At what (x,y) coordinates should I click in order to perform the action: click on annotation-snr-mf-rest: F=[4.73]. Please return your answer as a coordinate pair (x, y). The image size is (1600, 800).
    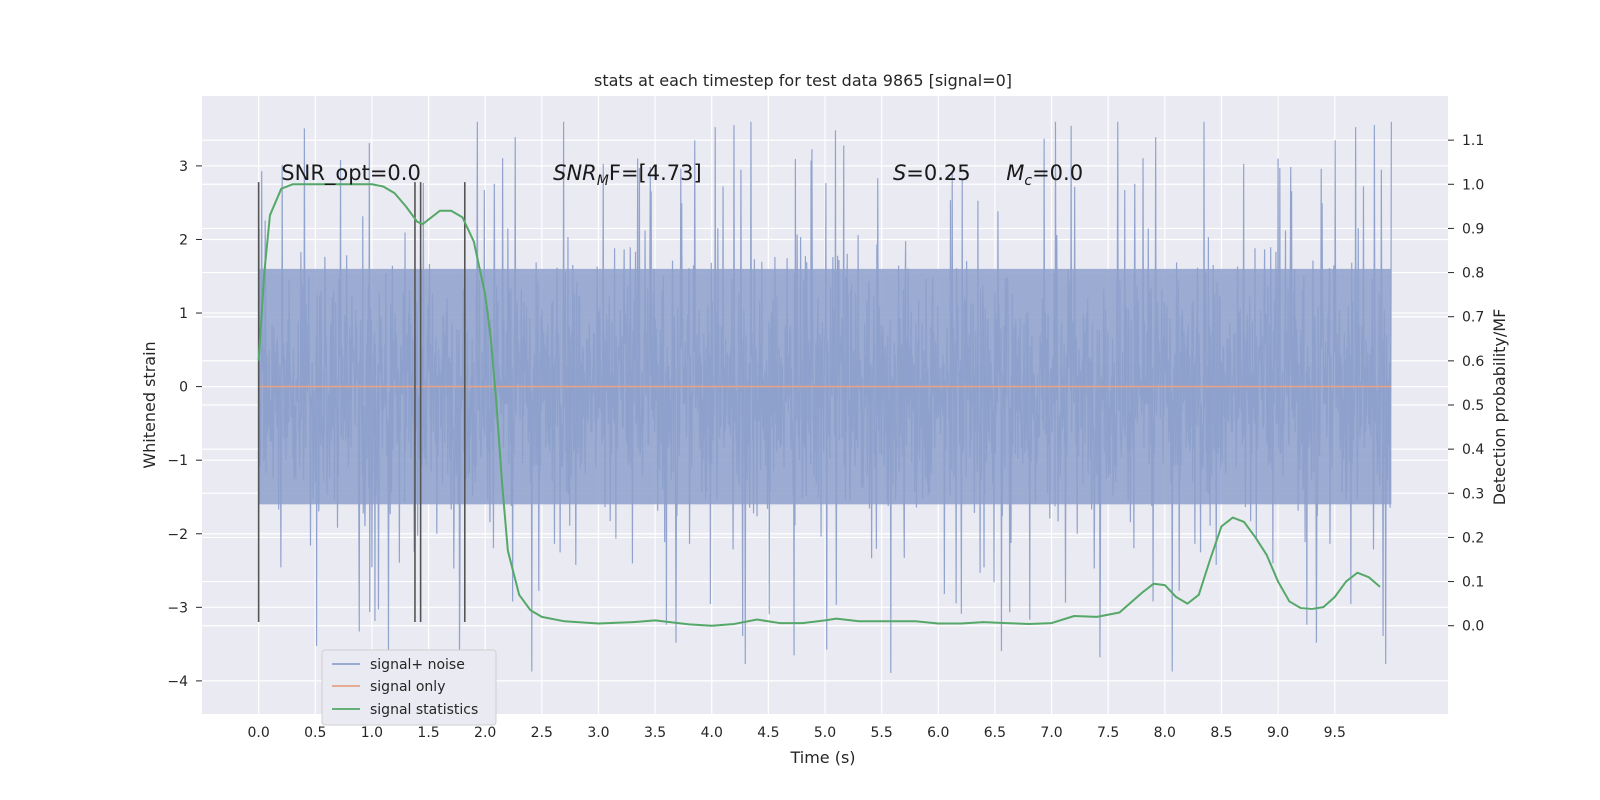
    Looking at the image, I should click on (655, 173).